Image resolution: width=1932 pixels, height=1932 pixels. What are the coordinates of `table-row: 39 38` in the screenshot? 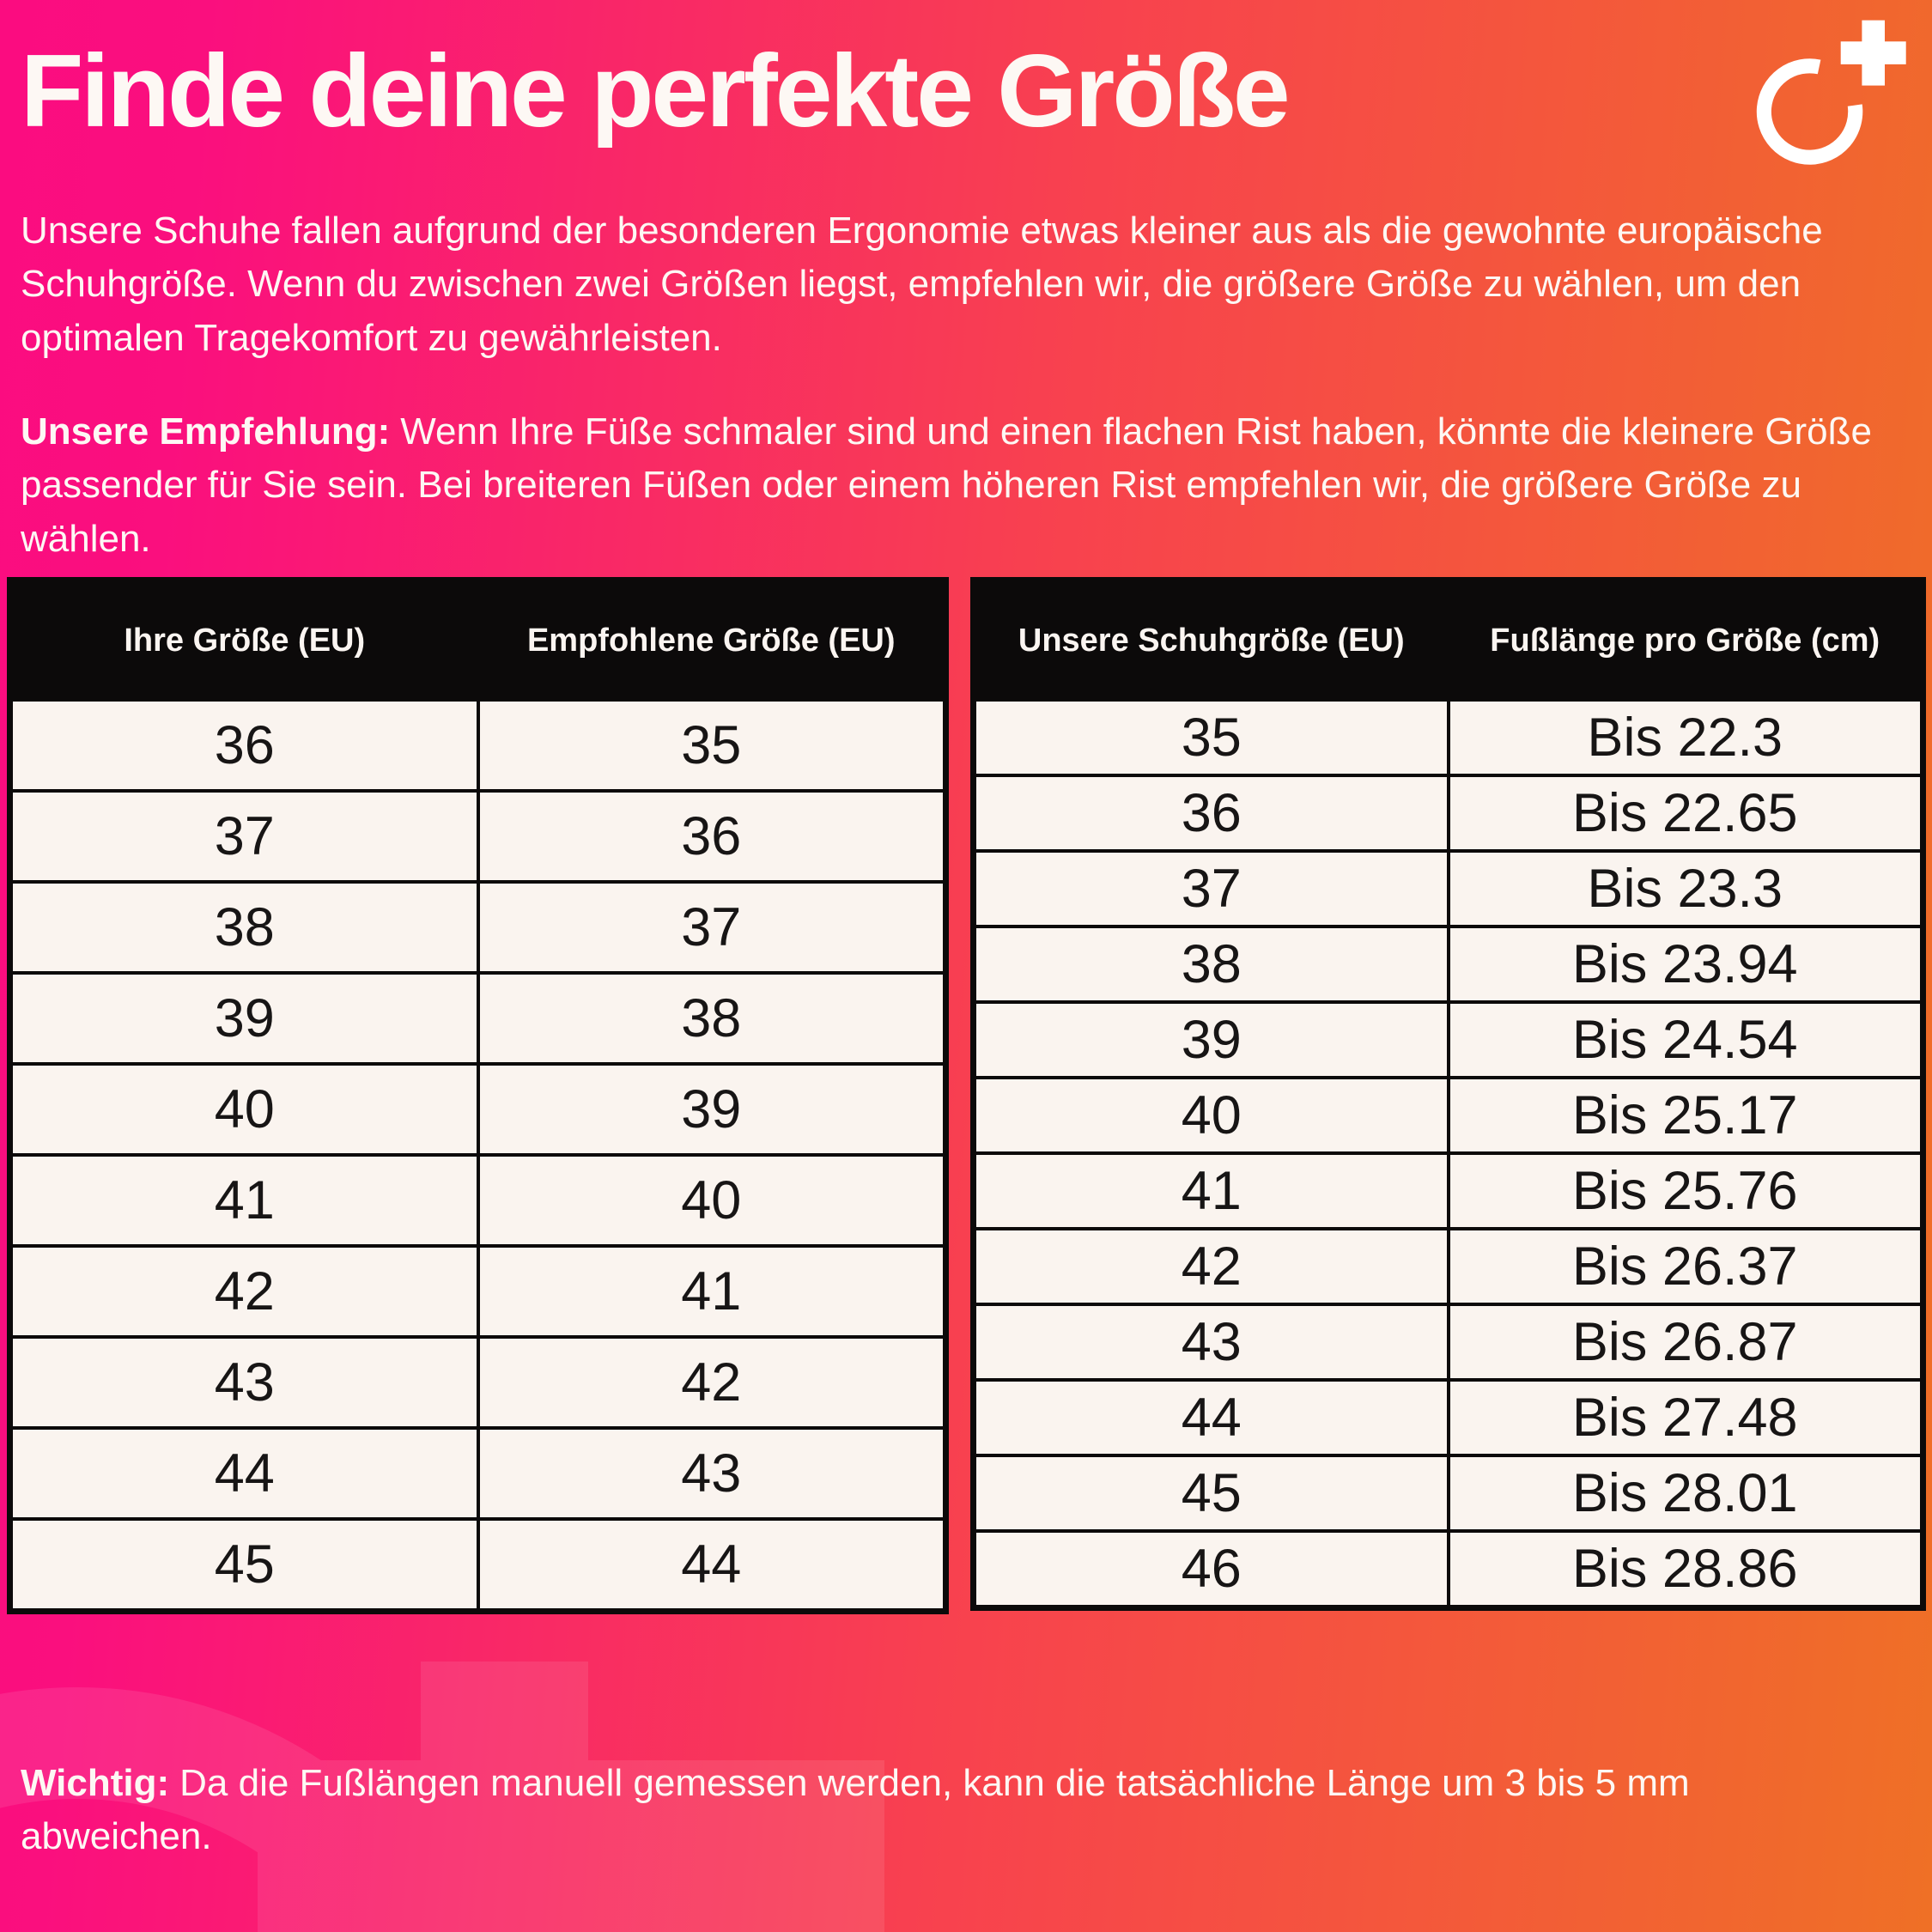 It's located at (478, 1018).